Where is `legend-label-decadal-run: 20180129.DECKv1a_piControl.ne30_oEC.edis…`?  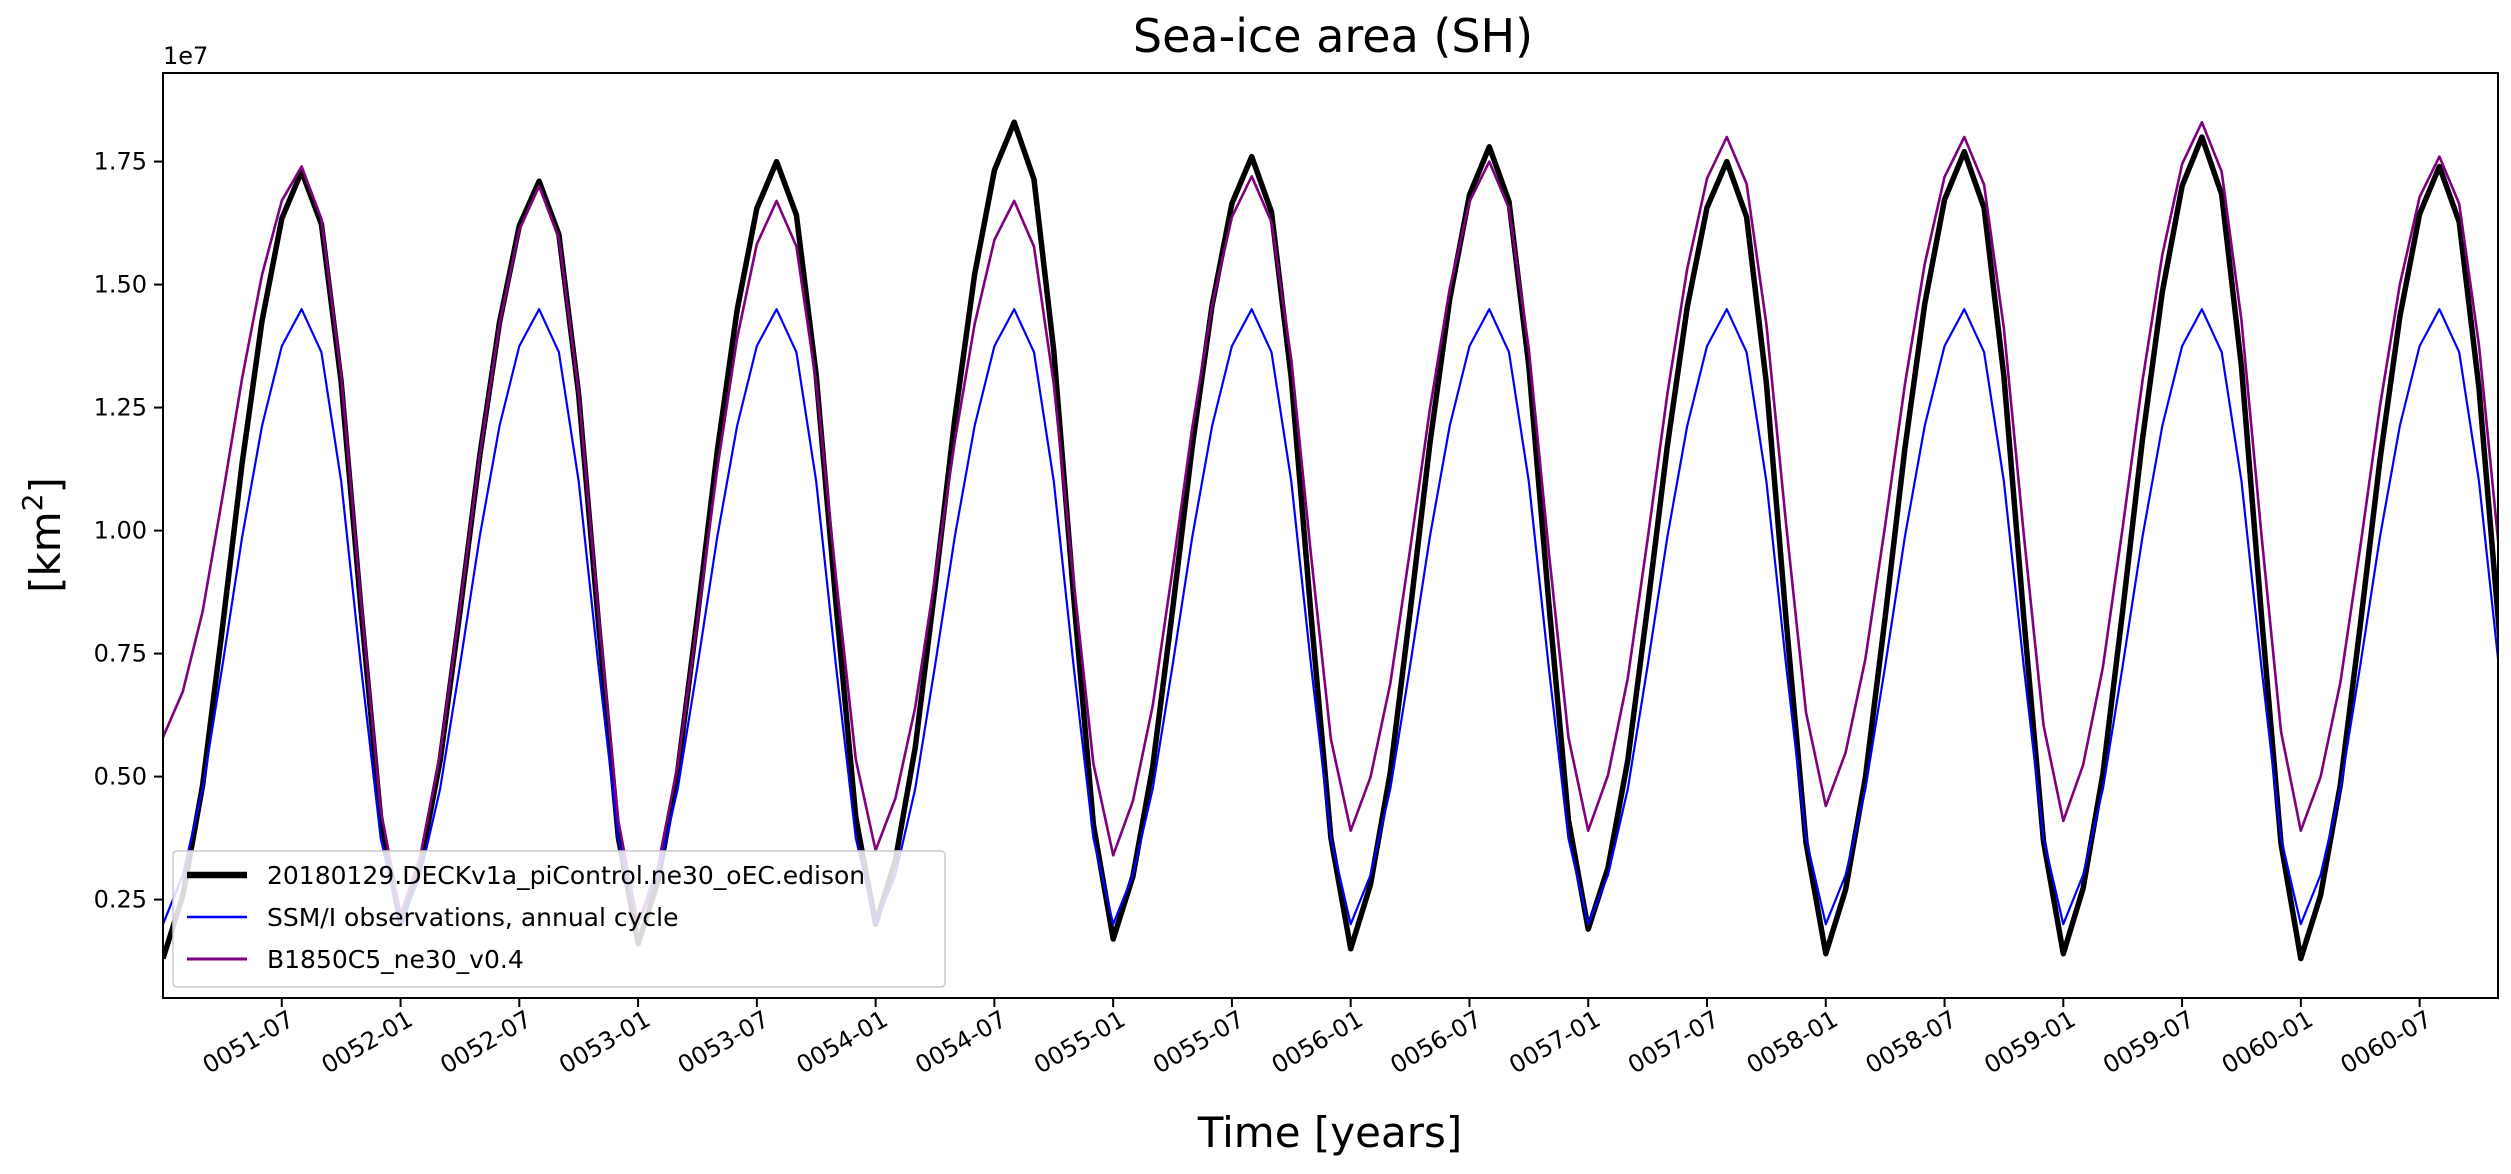 legend-label-decadal-run: 20180129.DECKv1a_piControl.ne30_oEC.edis… is located at coordinates (566, 875).